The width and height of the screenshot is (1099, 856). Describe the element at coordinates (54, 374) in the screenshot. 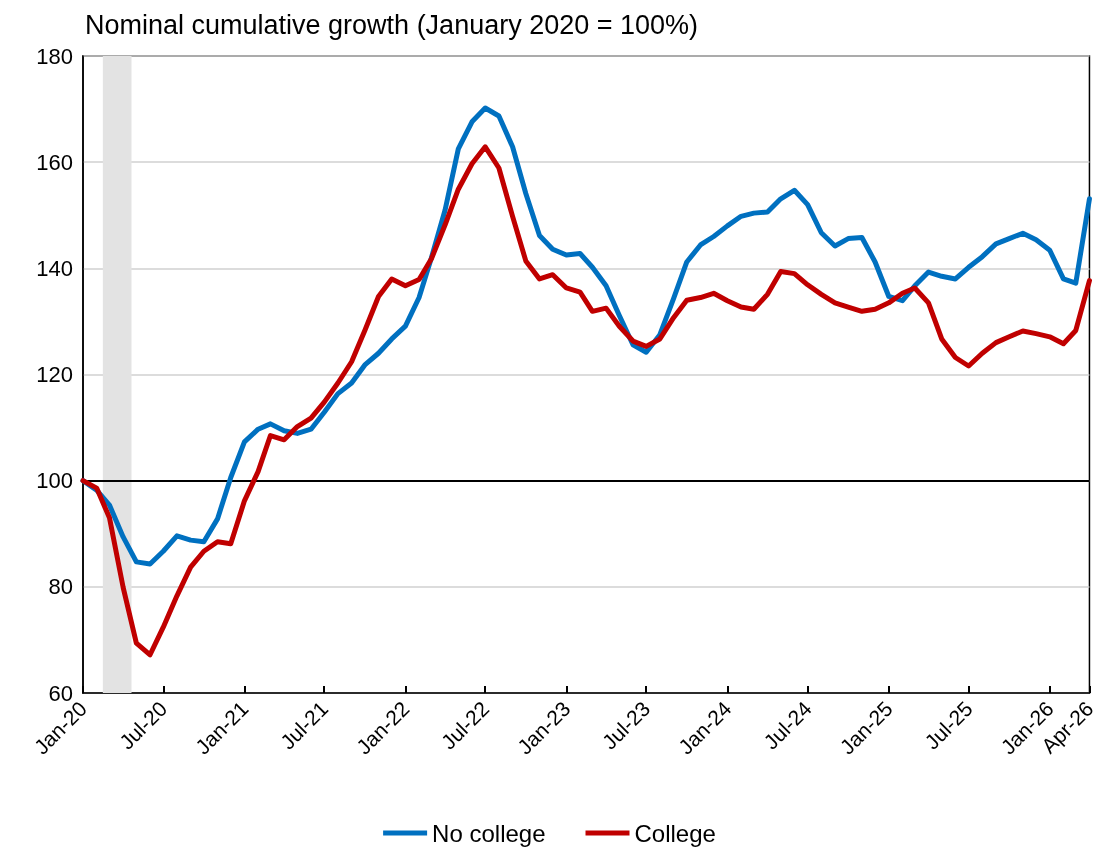

I see `y-tick-label: 120` at that location.